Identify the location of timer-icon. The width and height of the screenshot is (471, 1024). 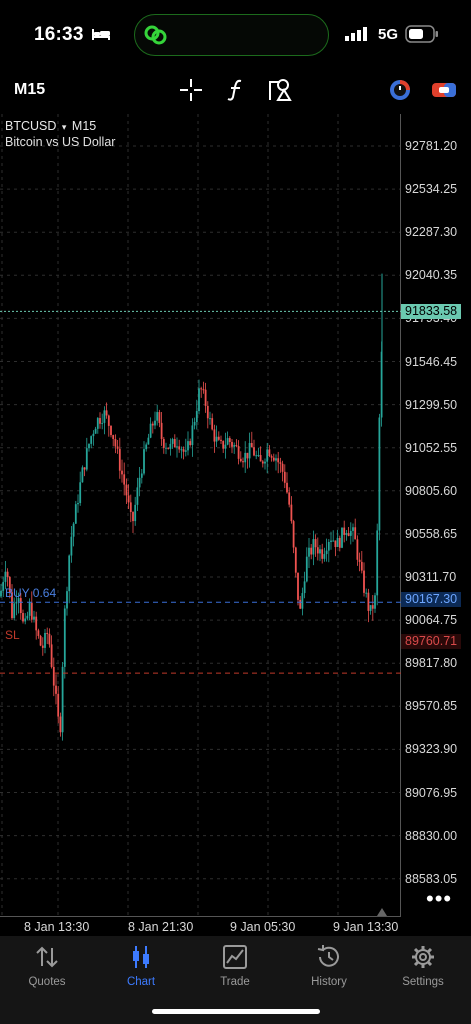
(400, 90).